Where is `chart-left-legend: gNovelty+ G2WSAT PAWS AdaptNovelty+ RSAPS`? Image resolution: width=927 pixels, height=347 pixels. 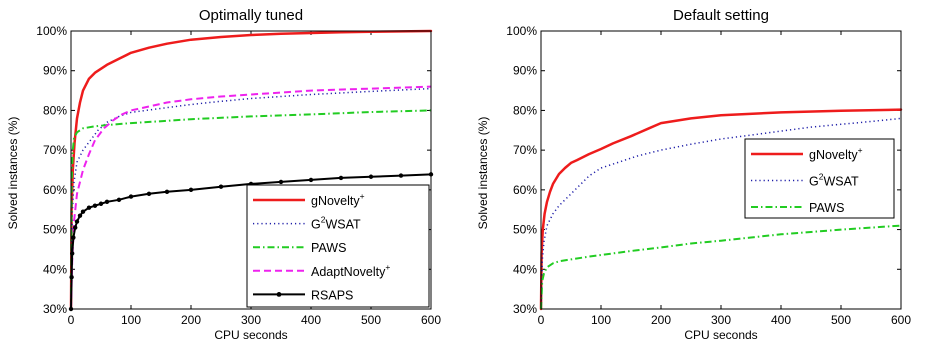
chart-left-legend: gNovelty+ G2WSAT PAWS AdaptNovelty+ RSAPS is located at coordinates (338, 246).